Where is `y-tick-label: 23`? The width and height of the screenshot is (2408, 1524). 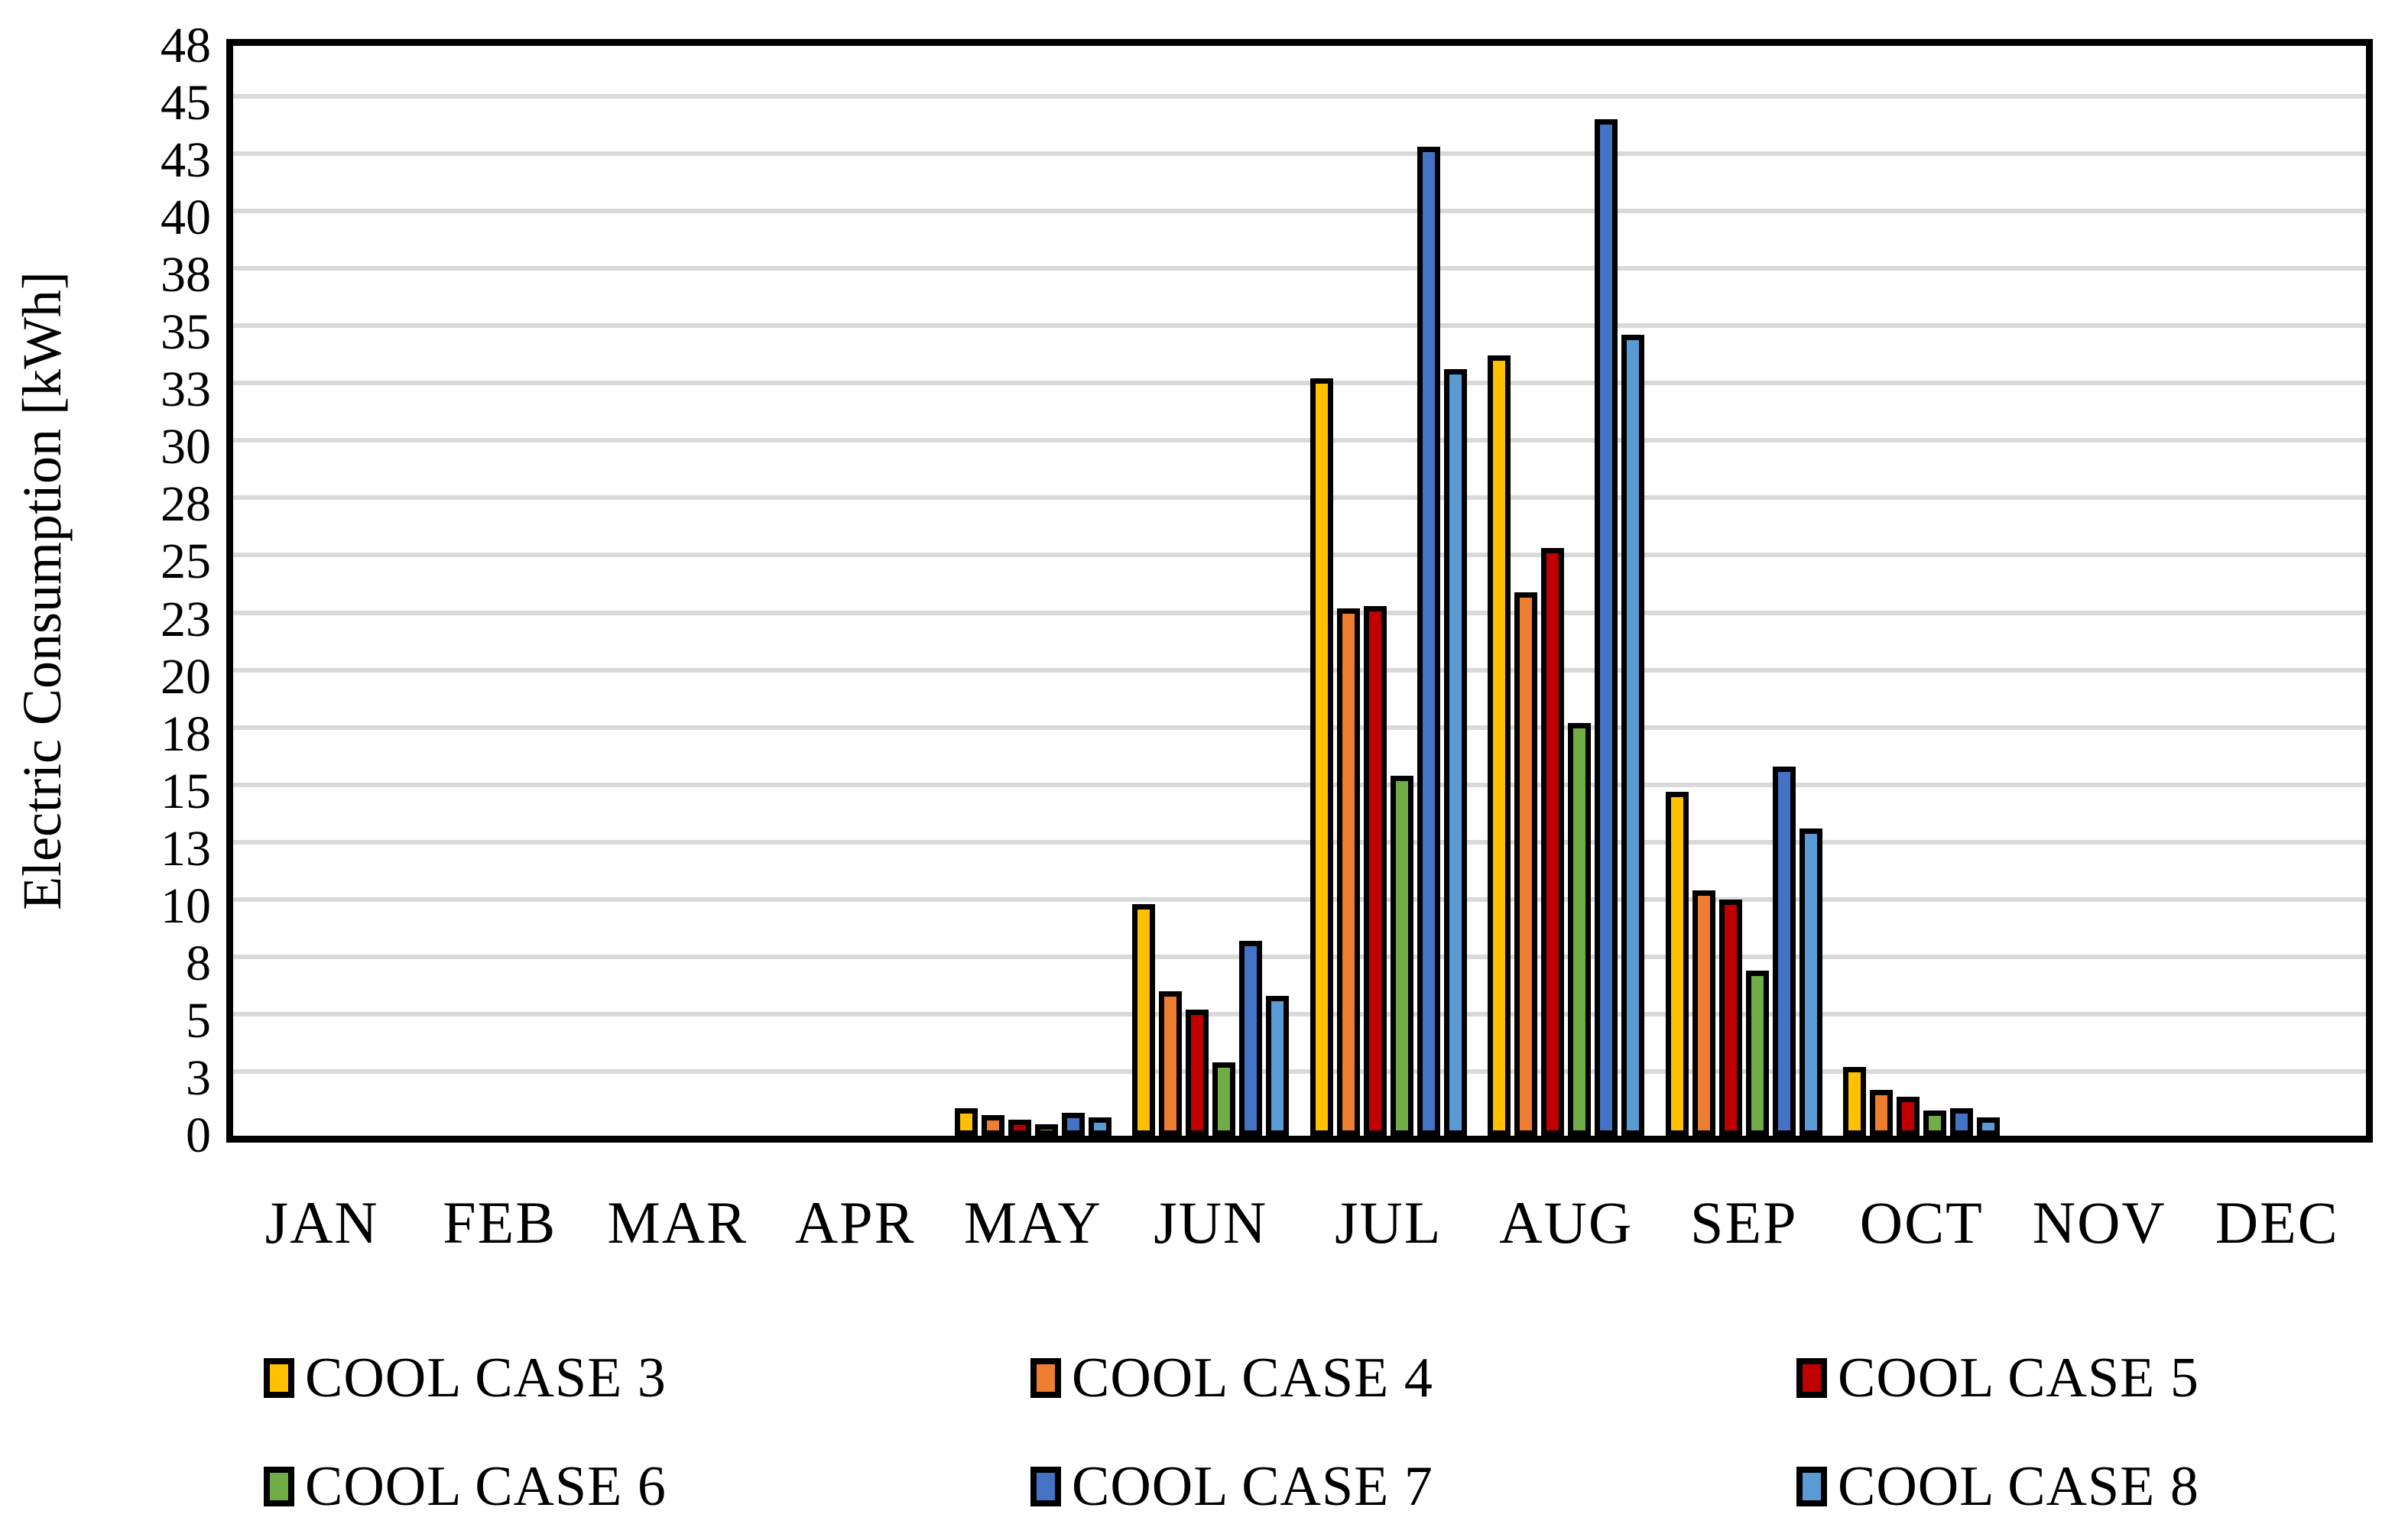 y-tick-label: 23 is located at coordinates (186, 619).